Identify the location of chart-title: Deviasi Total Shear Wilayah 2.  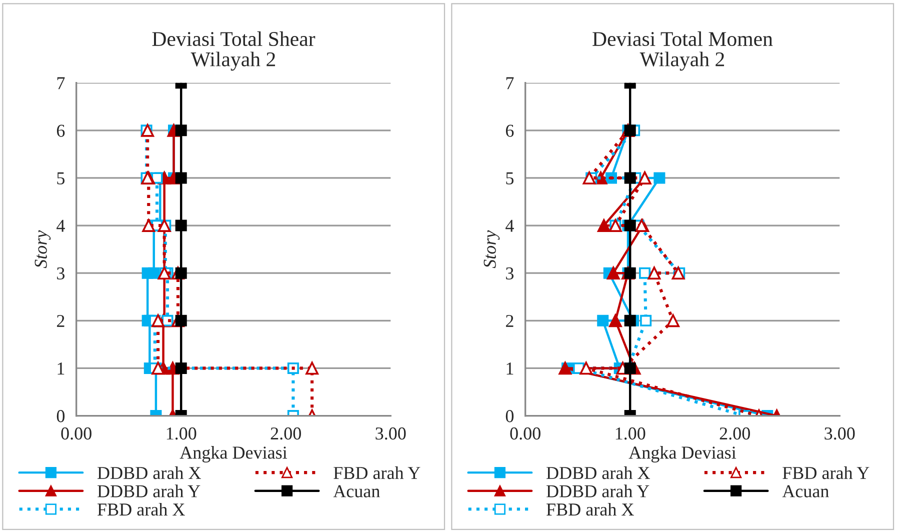
(234, 51).